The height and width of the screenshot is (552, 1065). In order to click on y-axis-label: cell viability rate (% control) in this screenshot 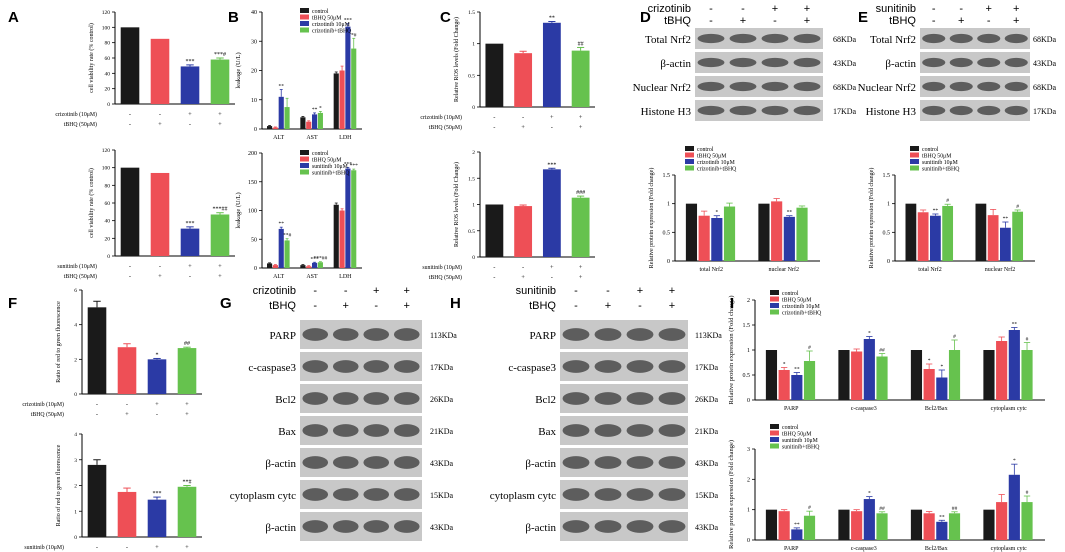, I will do `click(91, 203)`.